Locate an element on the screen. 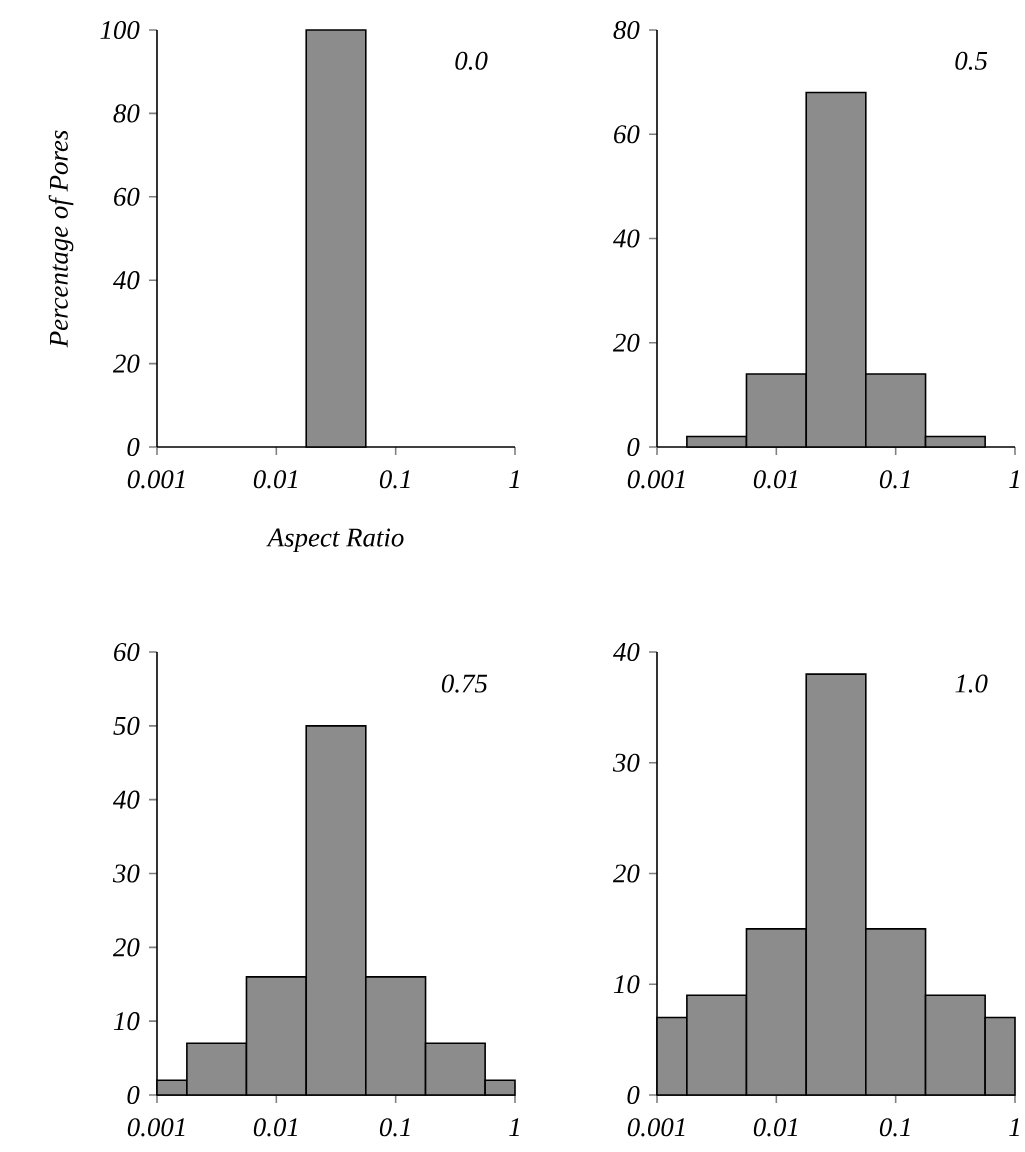  annotation: 0.0 is located at coordinates (471, 60).